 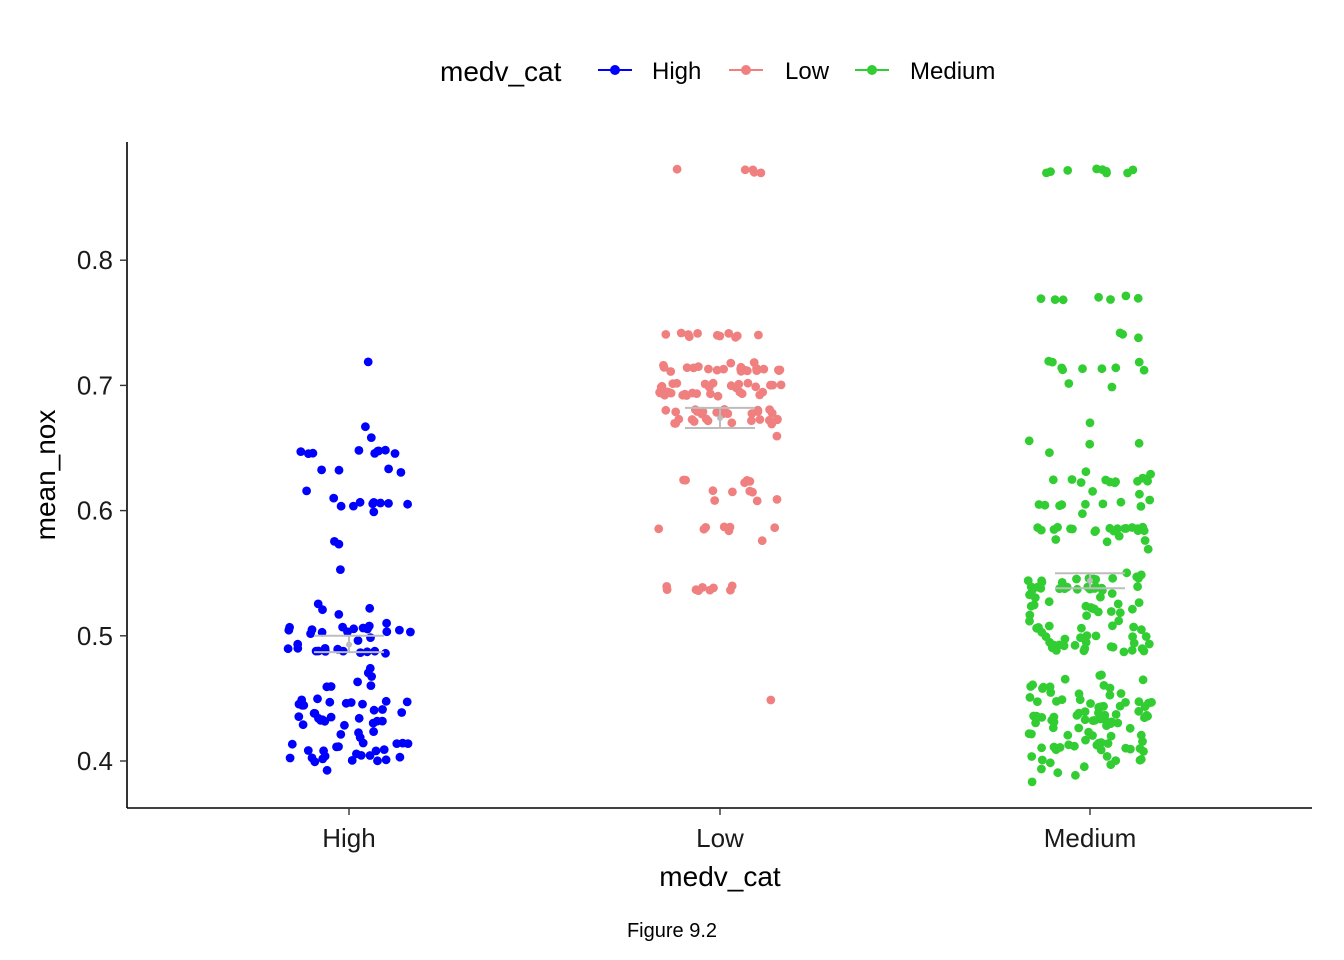 What do you see at coordinates (720, 876) in the screenshot?
I see `x-axis-title: medv_cat` at bounding box center [720, 876].